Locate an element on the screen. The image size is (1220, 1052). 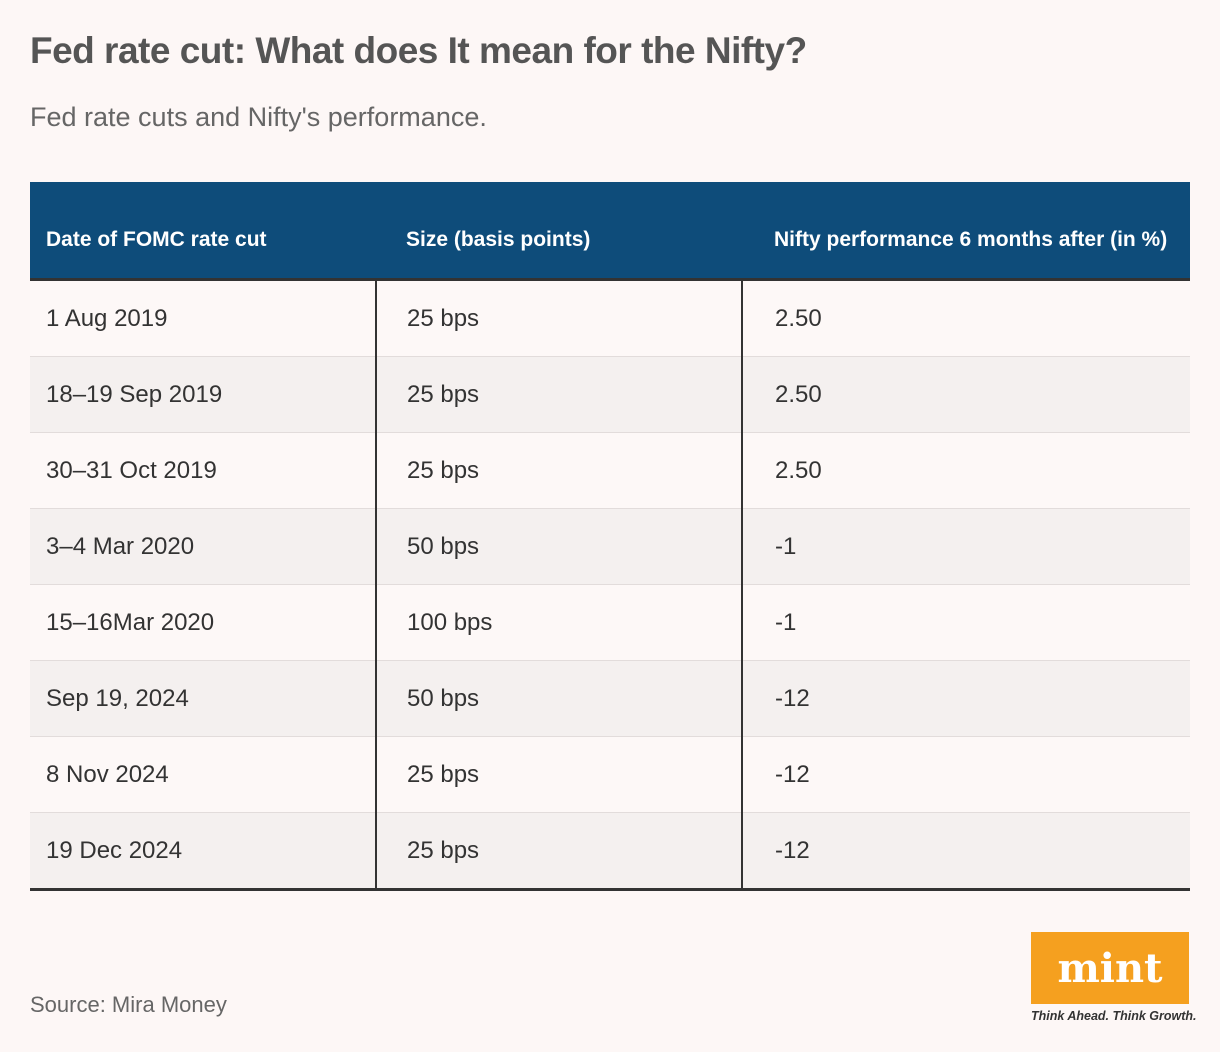
cell-date: Sep 19, 2024 is located at coordinates (203, 698).